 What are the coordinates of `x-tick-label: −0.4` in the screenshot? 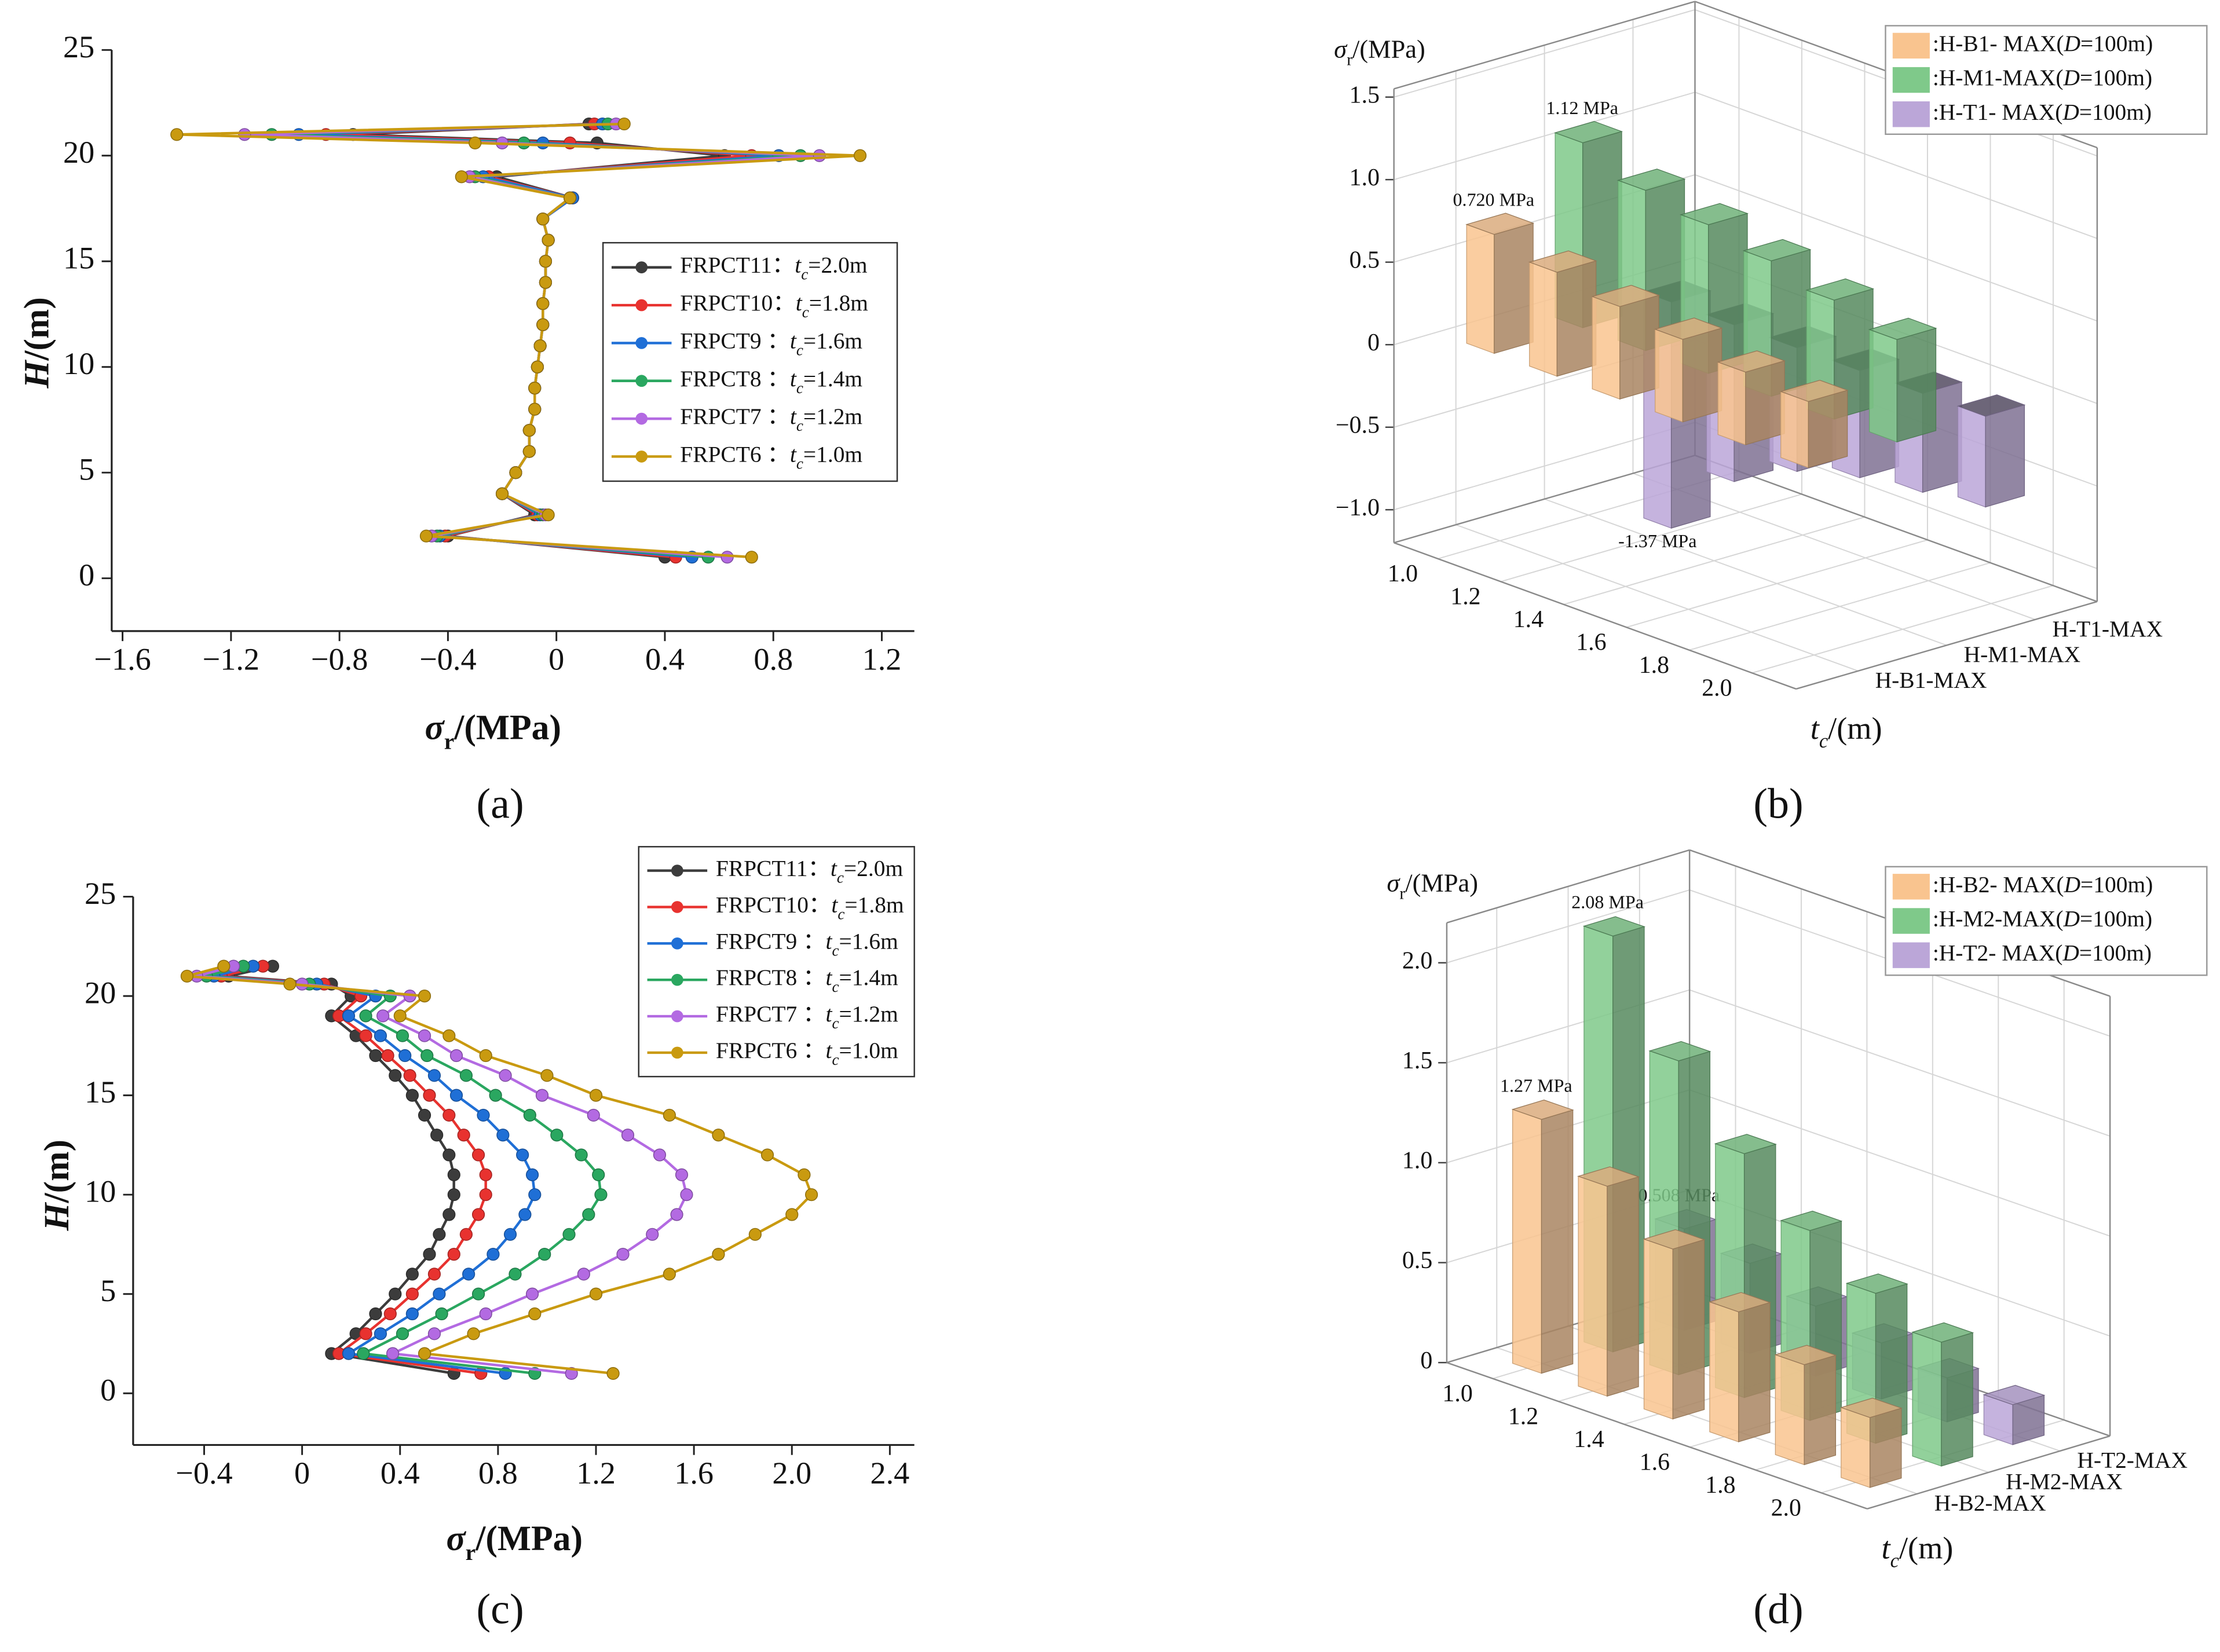 It's located at (203, 1473).